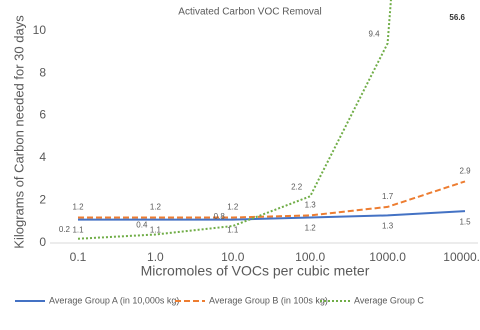 This screenshot has height=330, width=480. Describe the element at coordinates (249, 12) in the screenshot. I see `chart-title: Activated Carbon VOC Removal` at that location.